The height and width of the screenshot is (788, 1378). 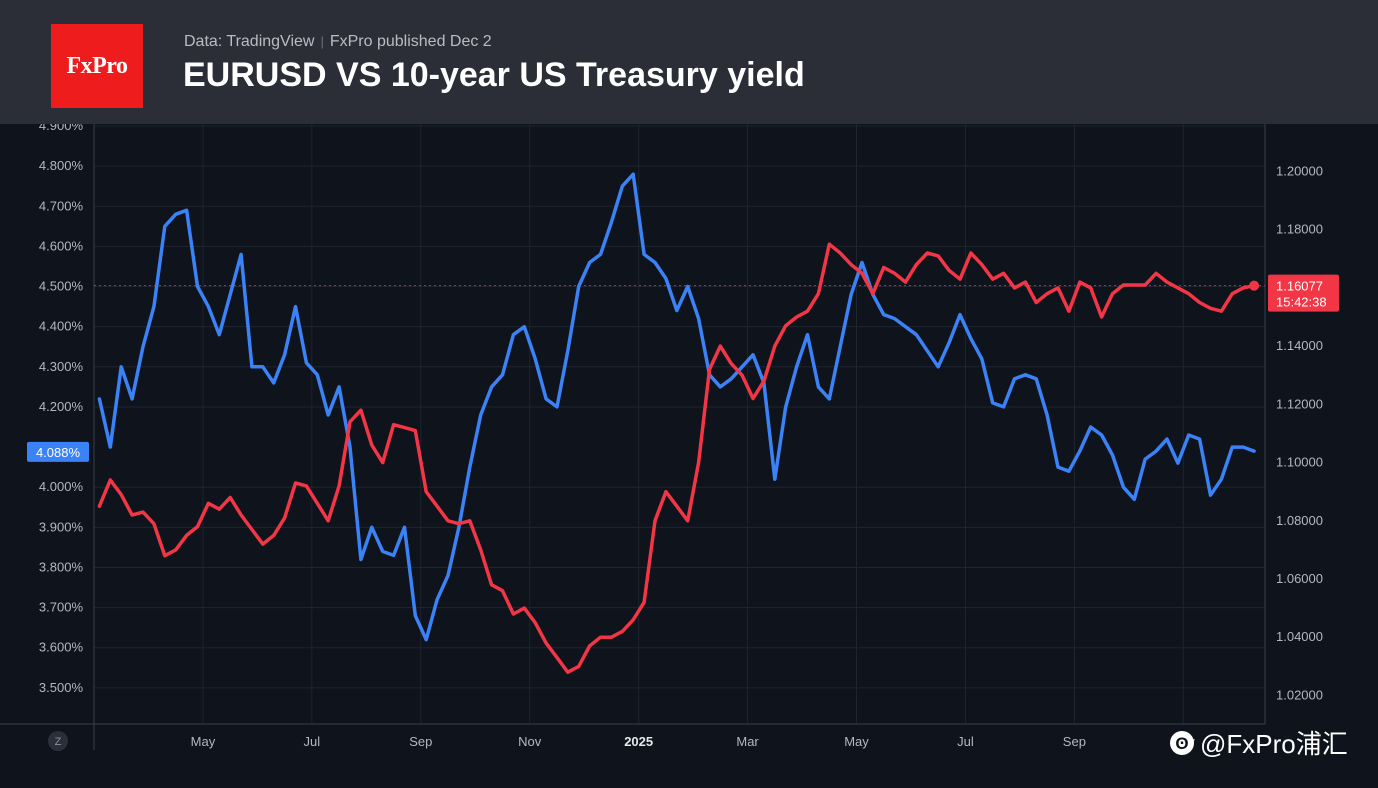 What do you see at coordinates (747, 741) in the screenshot?
I see `x-tick-label: Mar` at bounding box center [747, 741].